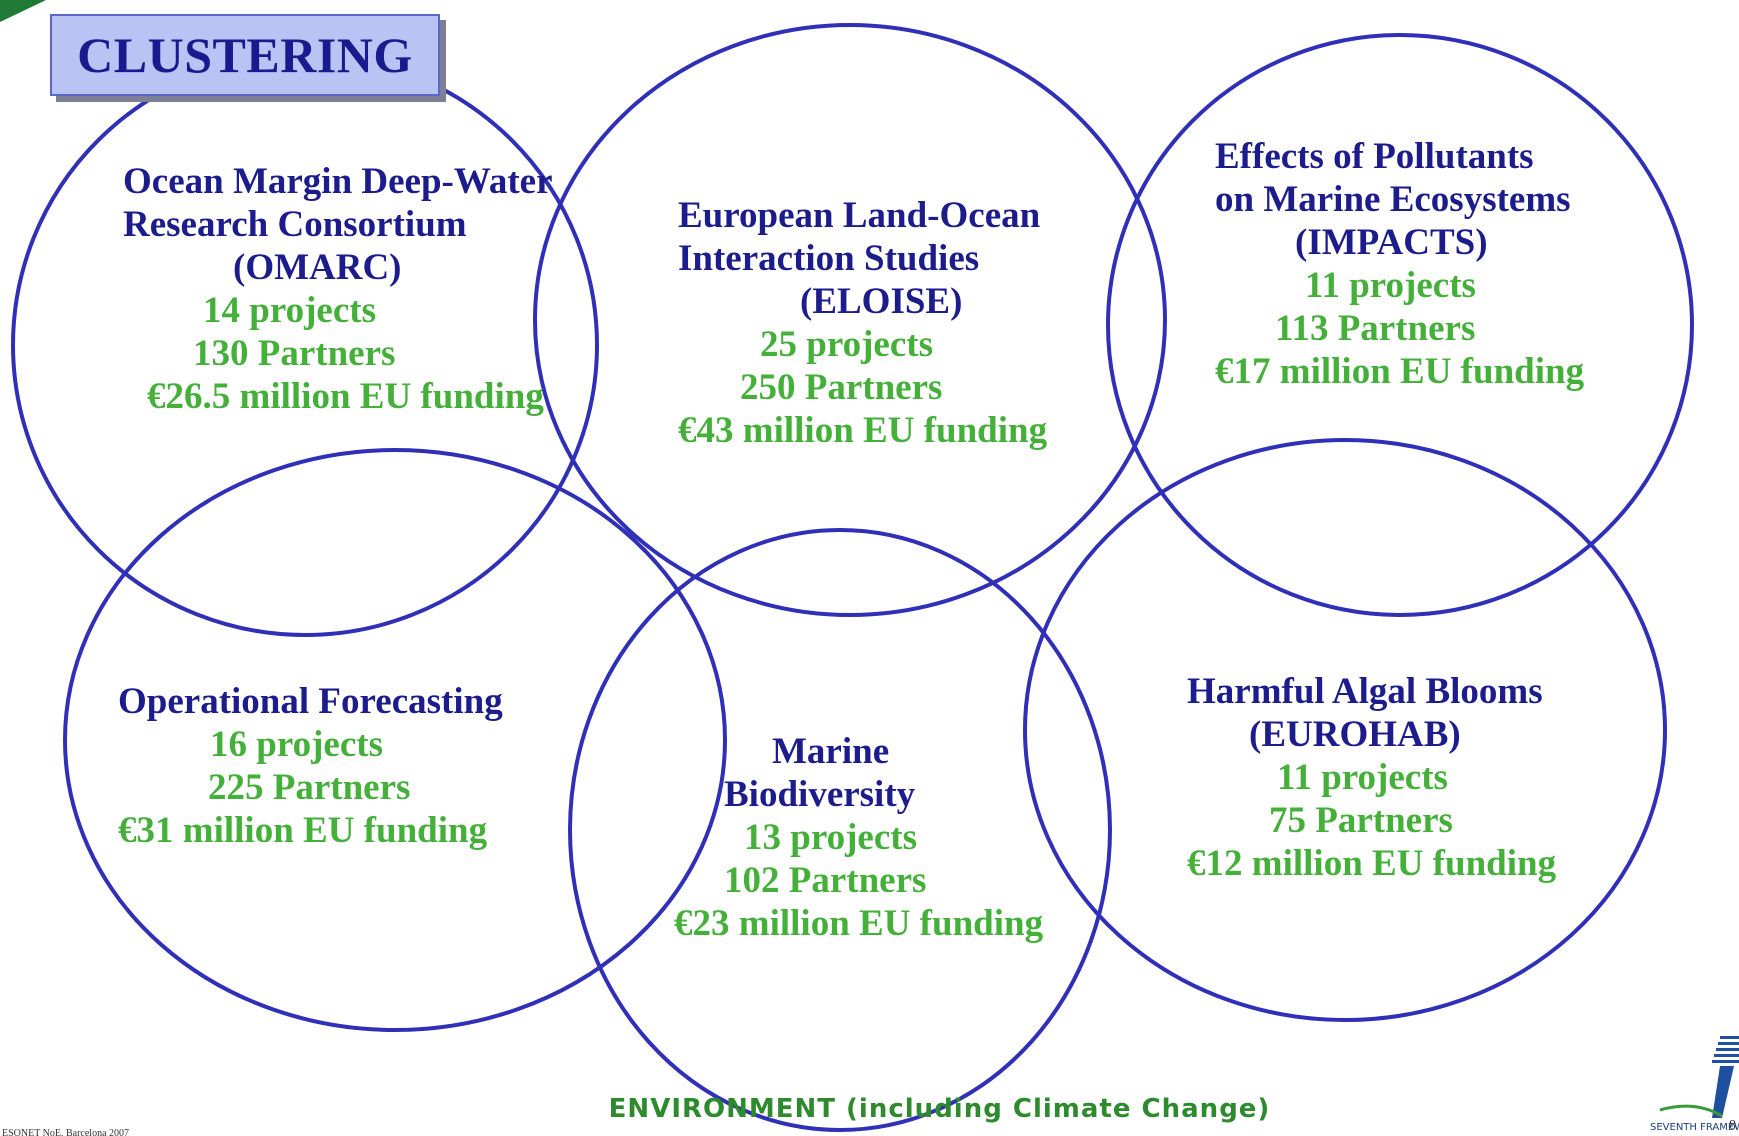 The height and width of the screenshot is (1136, 1739). I want to click on cluster-projects: 14 projects, so click(289, 310).